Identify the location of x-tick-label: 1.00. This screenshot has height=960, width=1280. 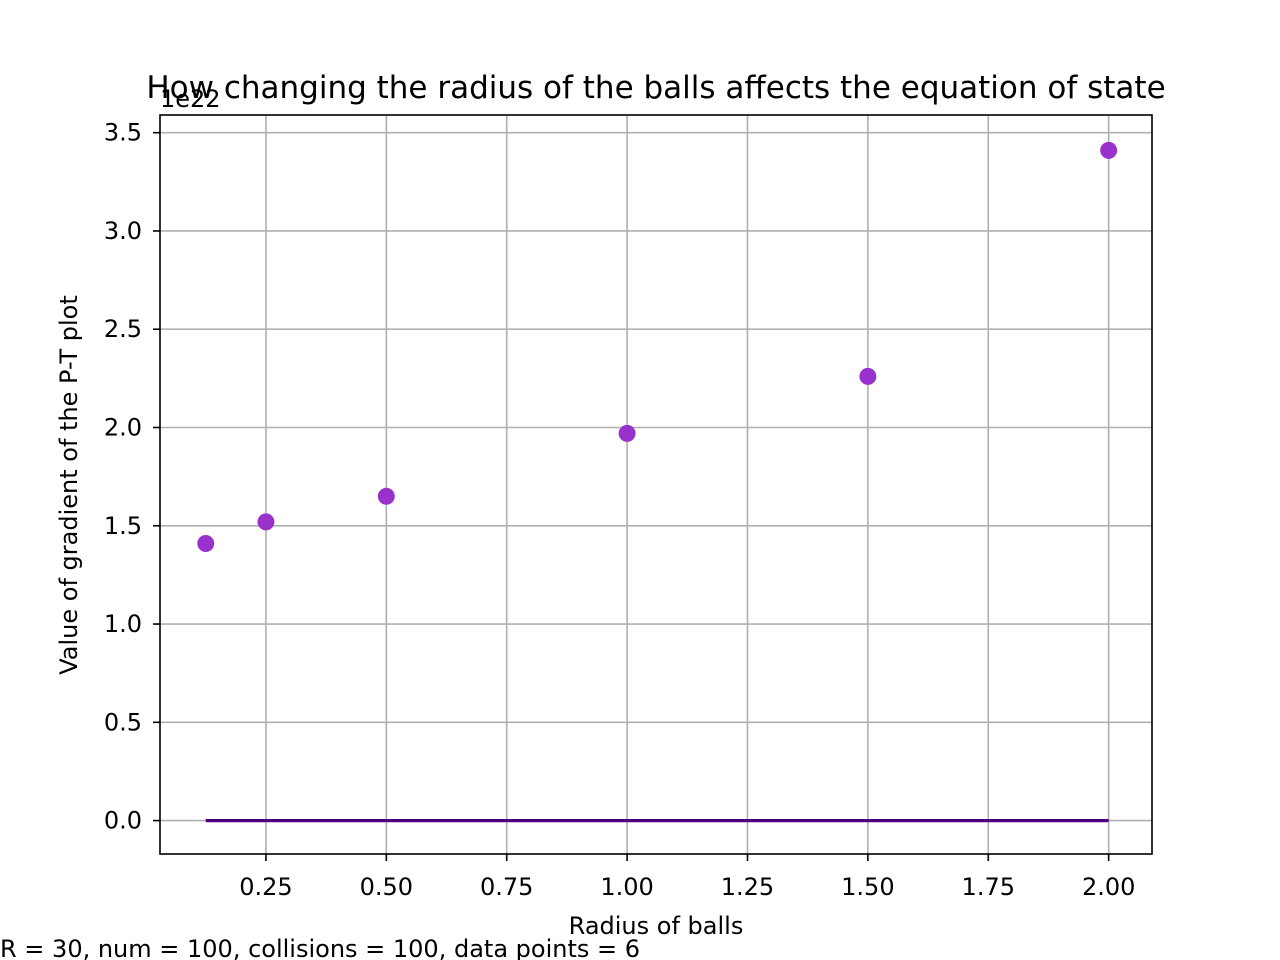
(626, 887).